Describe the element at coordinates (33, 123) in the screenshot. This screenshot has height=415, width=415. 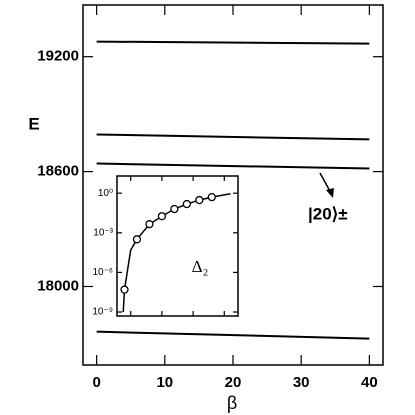
I see `y-axis-label: E` at that location.